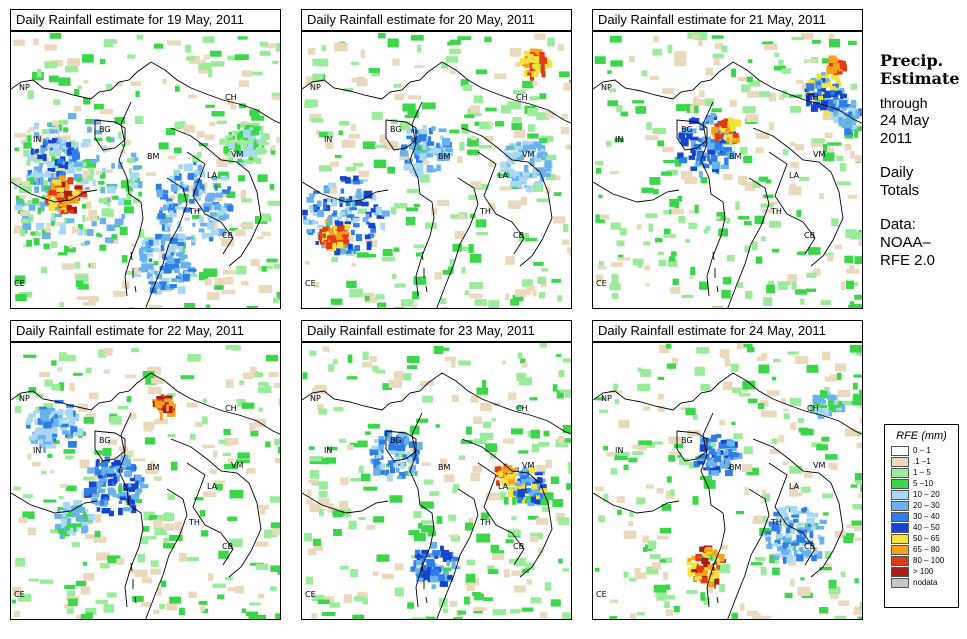  What do you see at coordinates (727, 20) in the screenshot?
I see `panel-title: Daily Rainfall estimate for 21 May, 2011` at bounding box center [727, 20].